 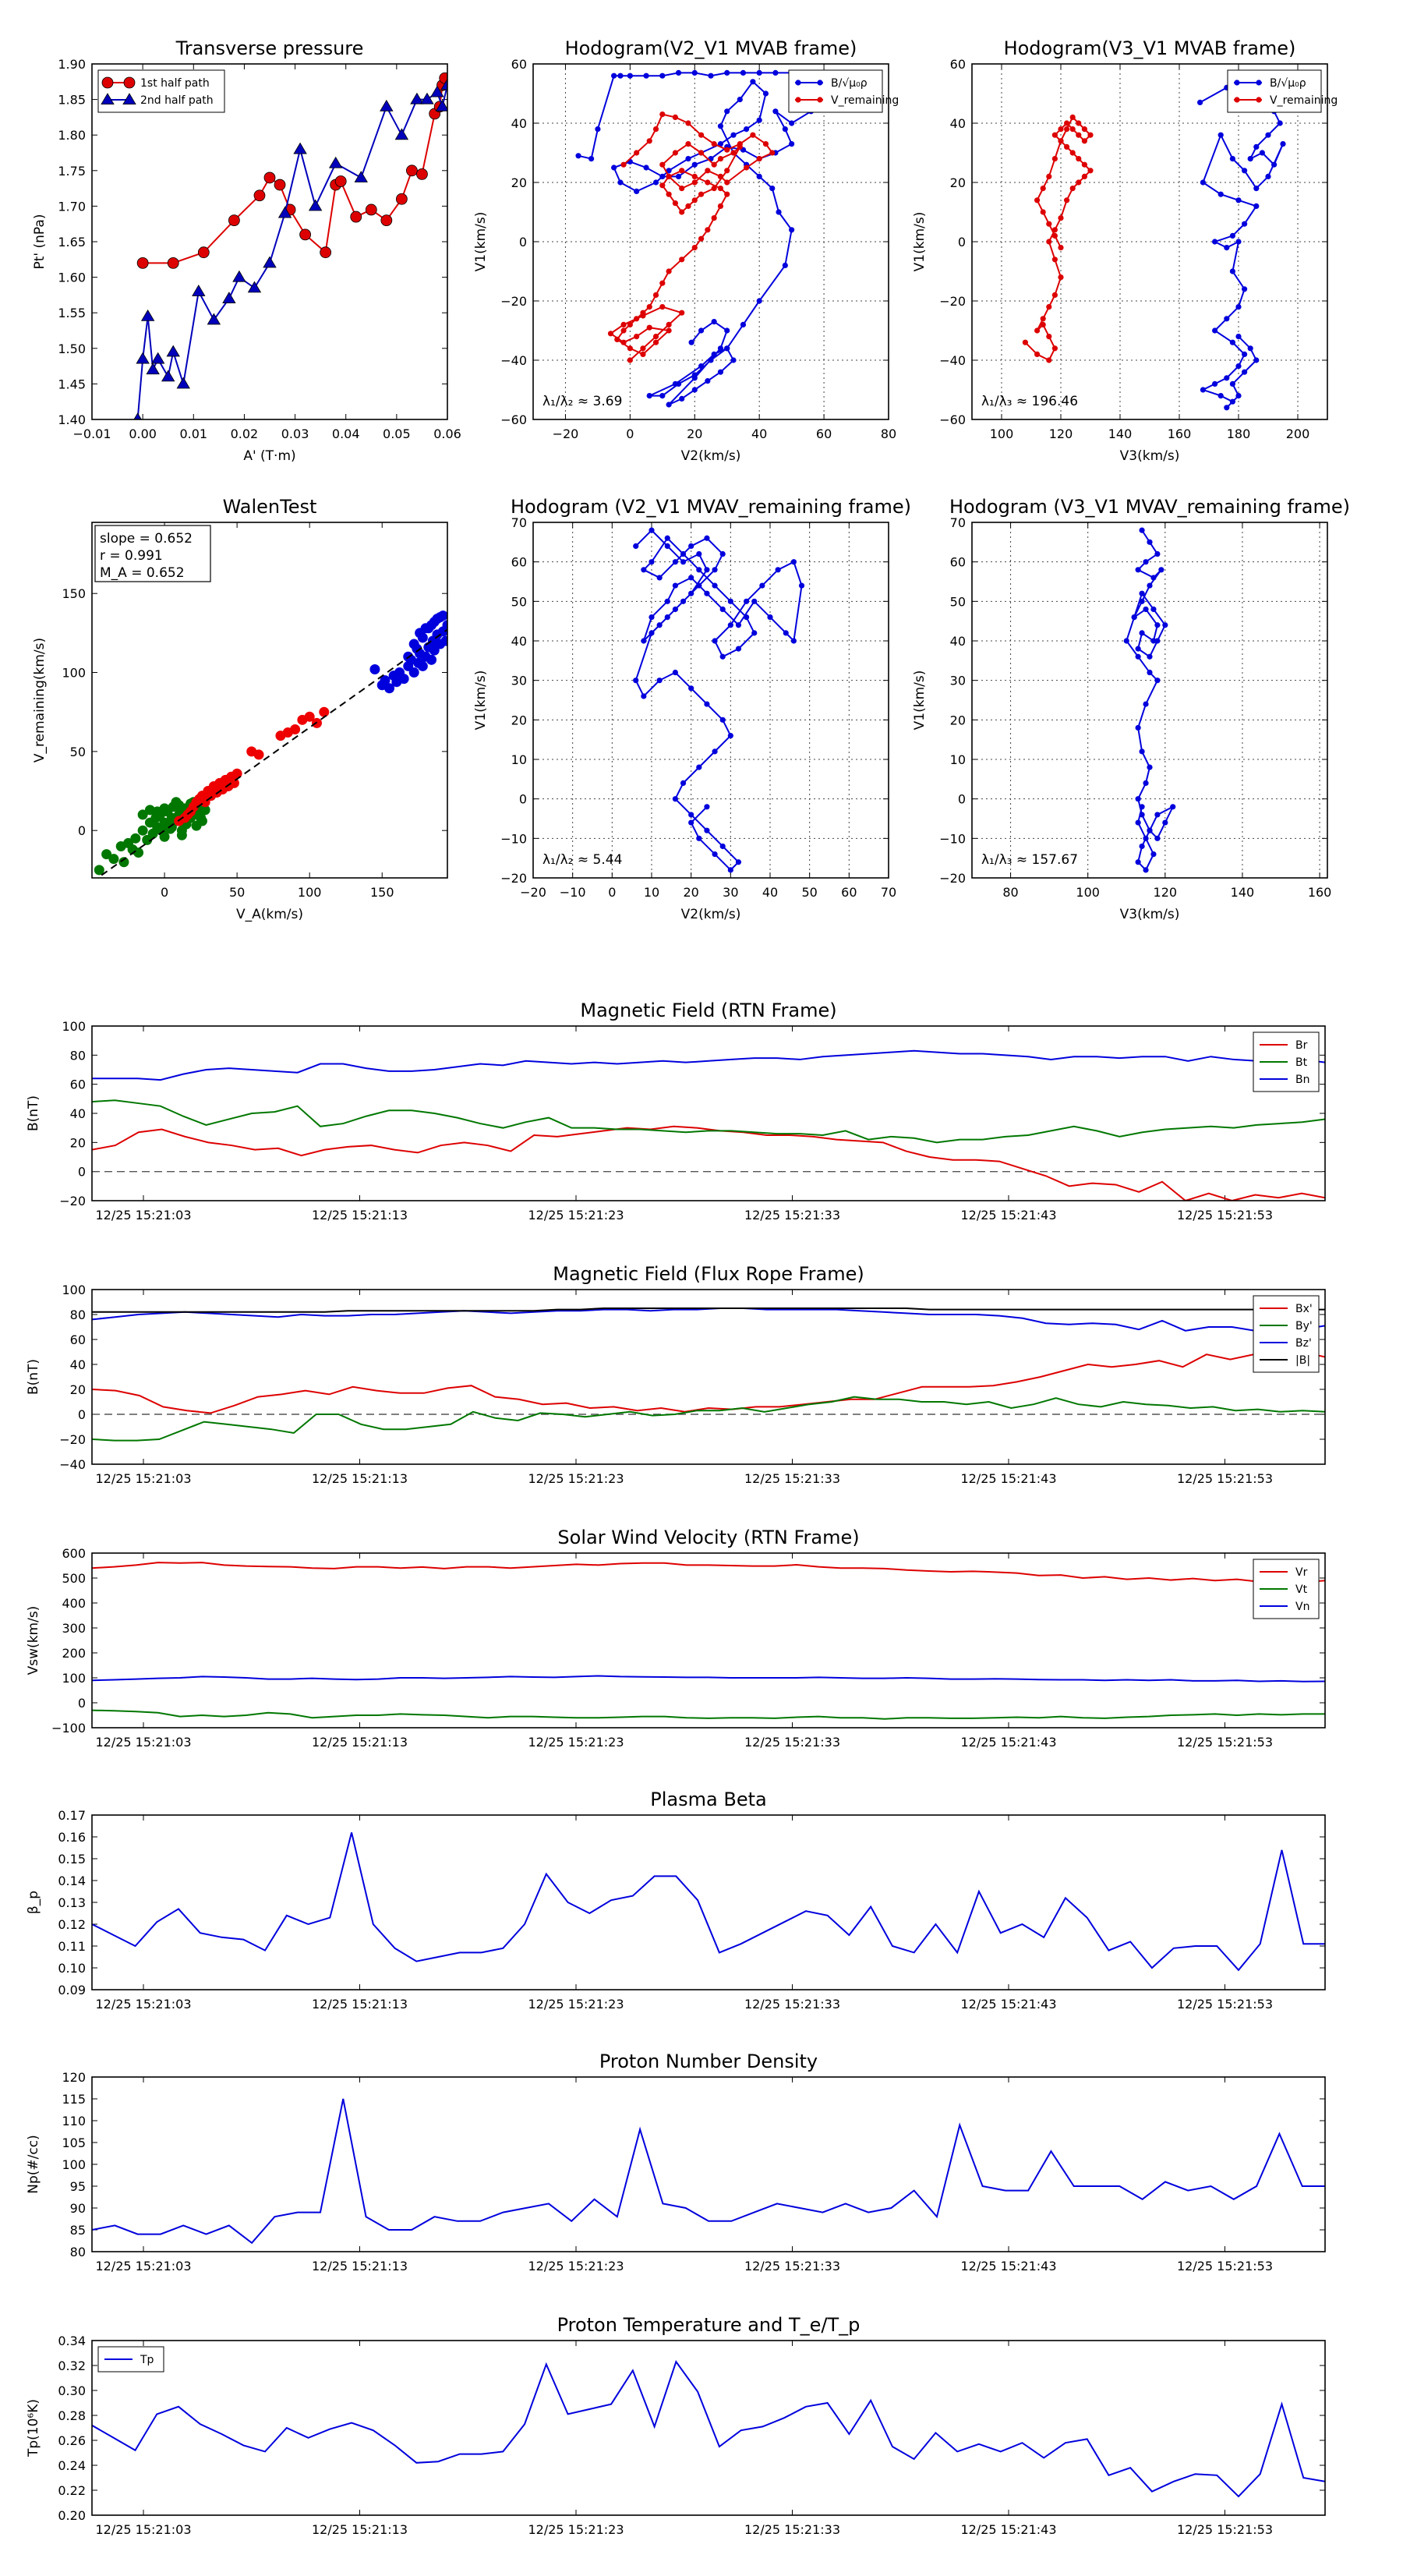 I want to click on y-tick-label: 1.40, so click(x=72, y=419).